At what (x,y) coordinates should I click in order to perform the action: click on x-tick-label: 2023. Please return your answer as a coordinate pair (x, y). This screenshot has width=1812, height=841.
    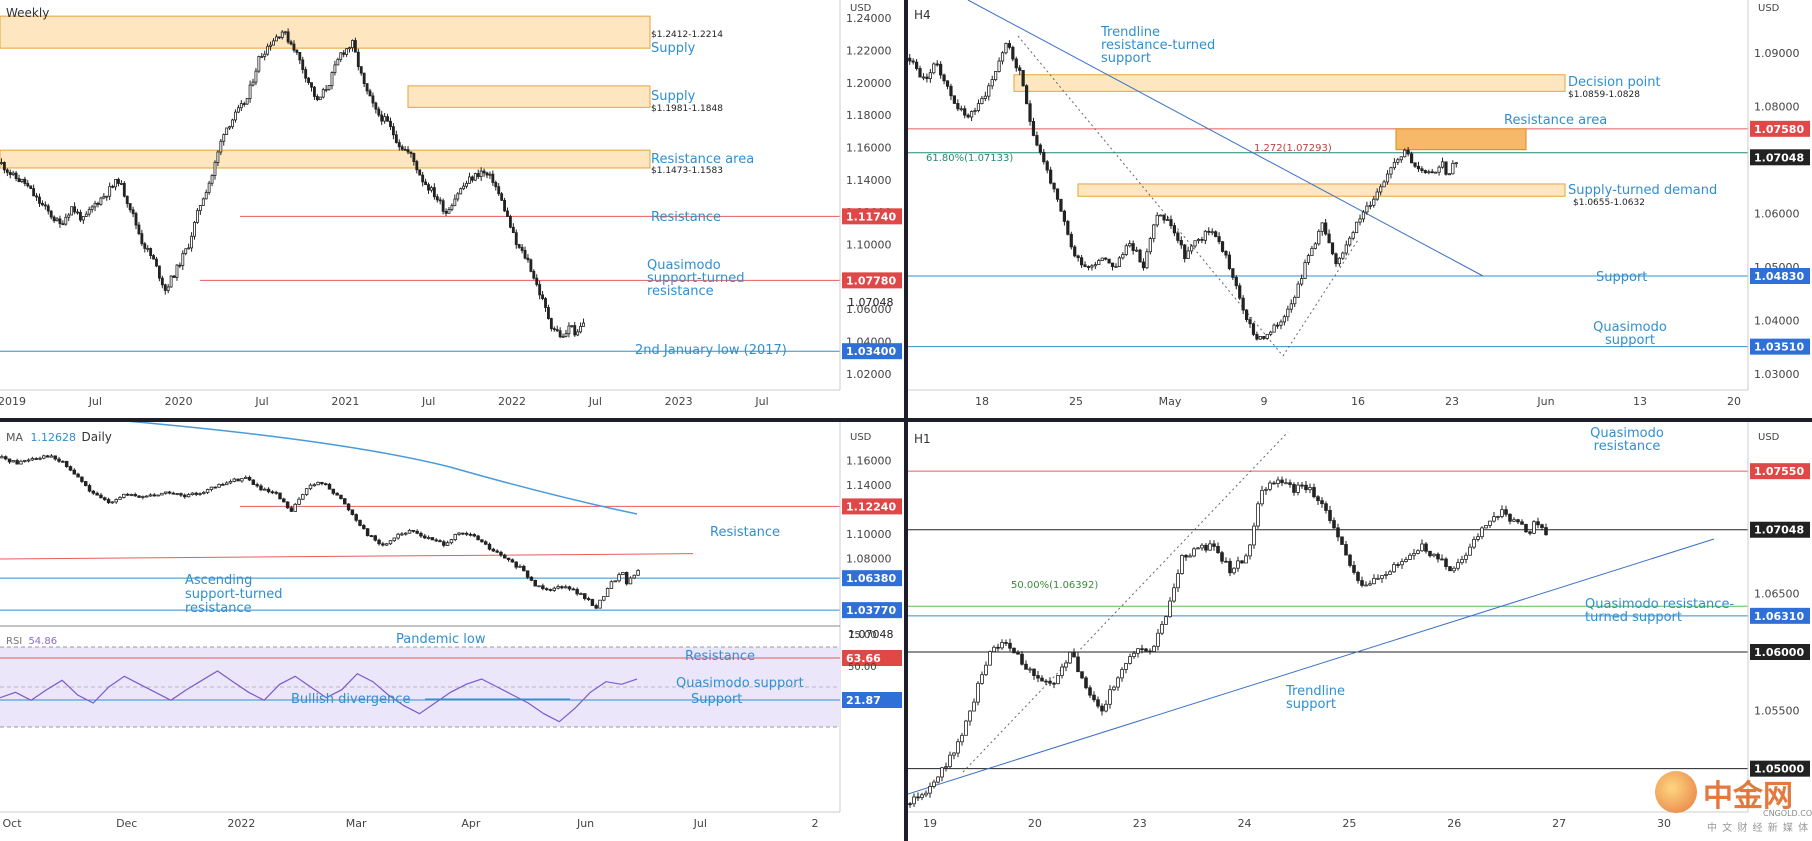
    Looking at the image, I should click on (679, 401).